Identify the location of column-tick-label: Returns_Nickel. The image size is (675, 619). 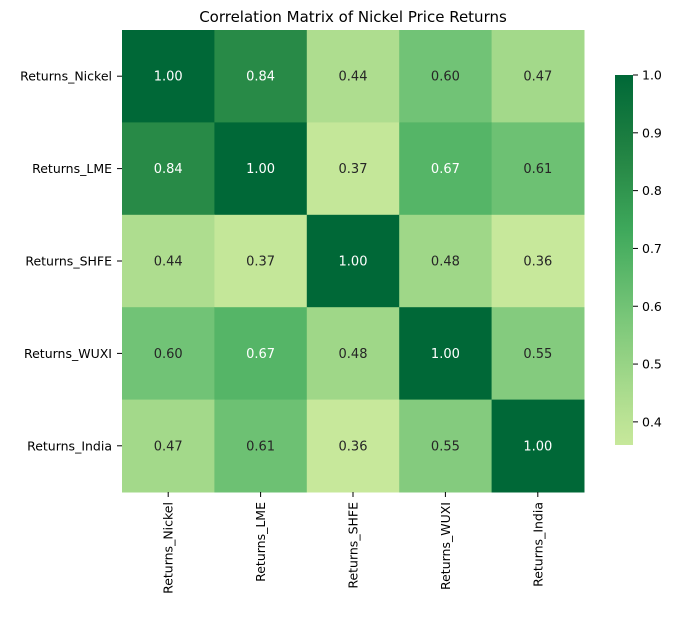
(168, 548).